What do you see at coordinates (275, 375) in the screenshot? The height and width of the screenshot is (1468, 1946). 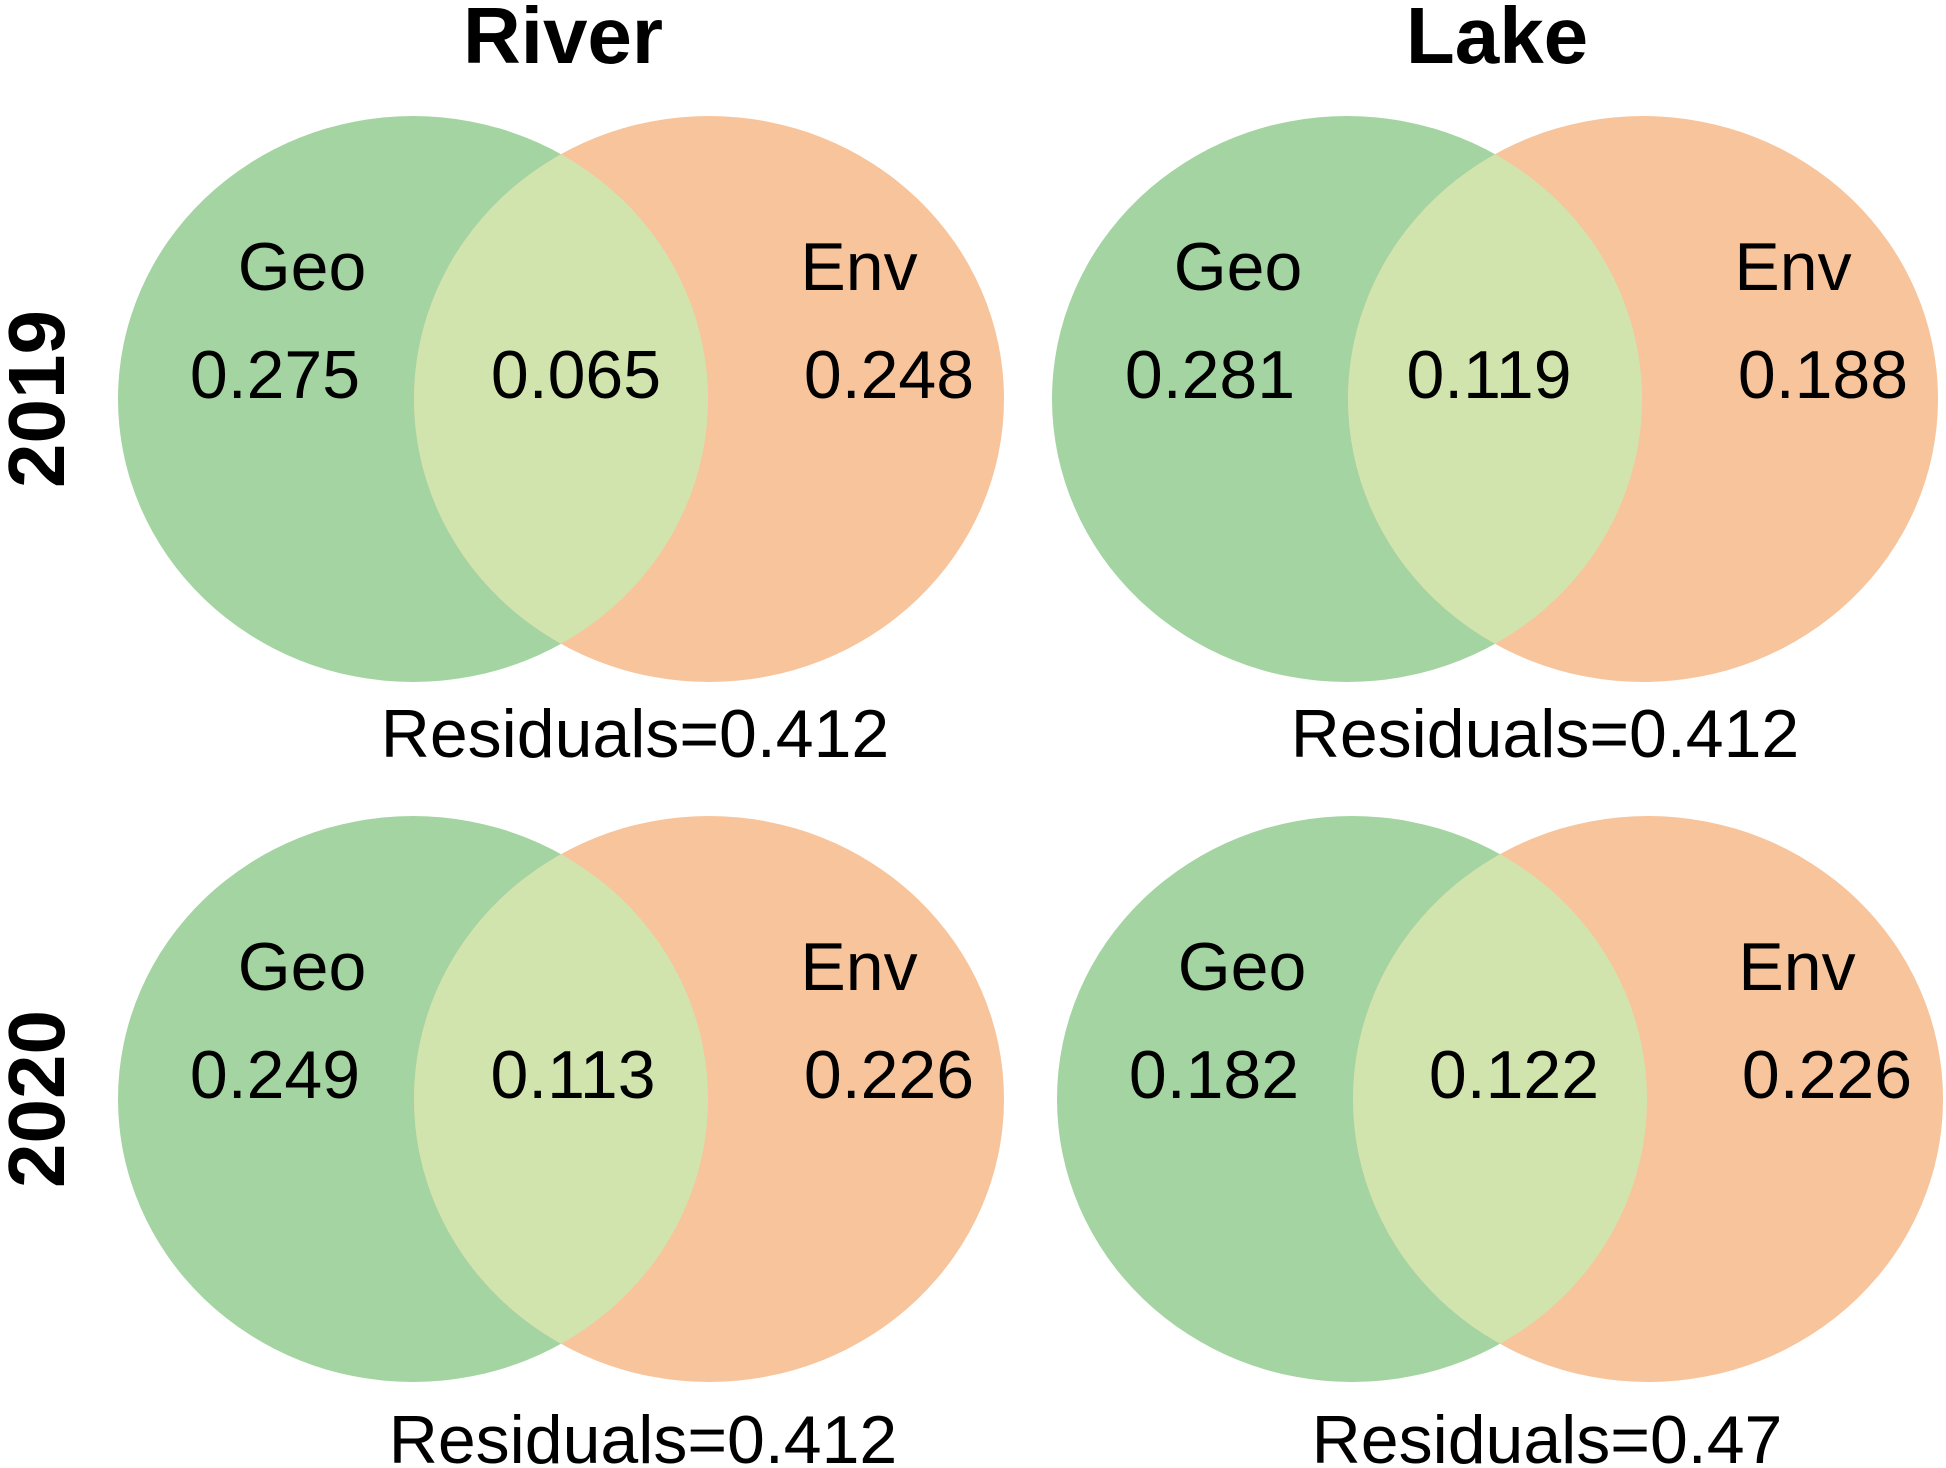 I see `geo-unique-value: 0.275` at bounding box center [275, 375].